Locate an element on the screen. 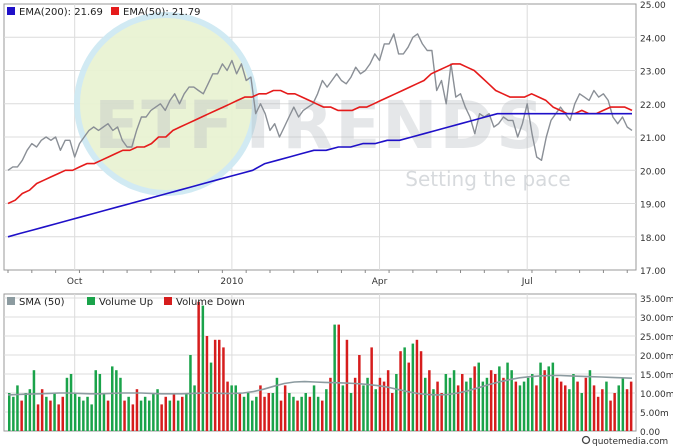 This screenshot has height=447, width=673. quotemedia-logo-icon is located at coordinates (586, 440).